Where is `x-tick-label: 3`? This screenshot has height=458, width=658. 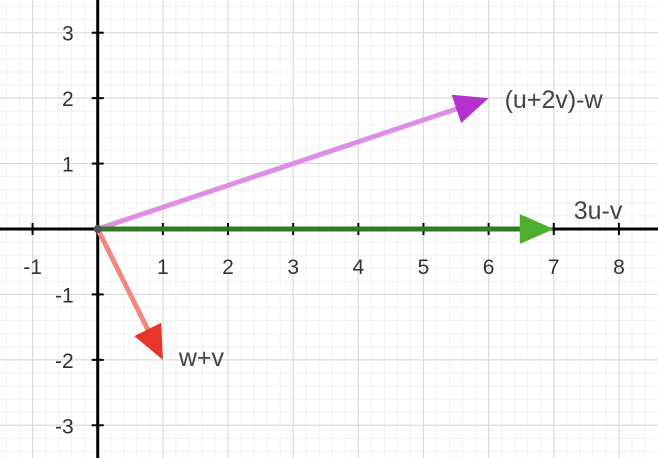
x-tick-label: 3 is located at coordinates (293, 267).